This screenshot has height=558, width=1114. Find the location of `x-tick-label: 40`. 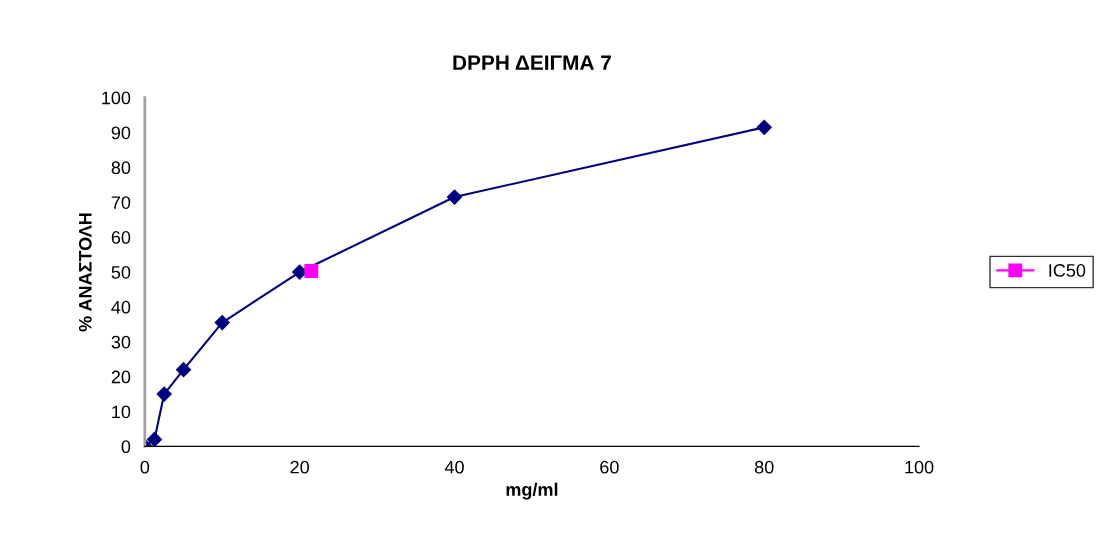

x-tick-label: 40 is located at coordinates (454, 467).